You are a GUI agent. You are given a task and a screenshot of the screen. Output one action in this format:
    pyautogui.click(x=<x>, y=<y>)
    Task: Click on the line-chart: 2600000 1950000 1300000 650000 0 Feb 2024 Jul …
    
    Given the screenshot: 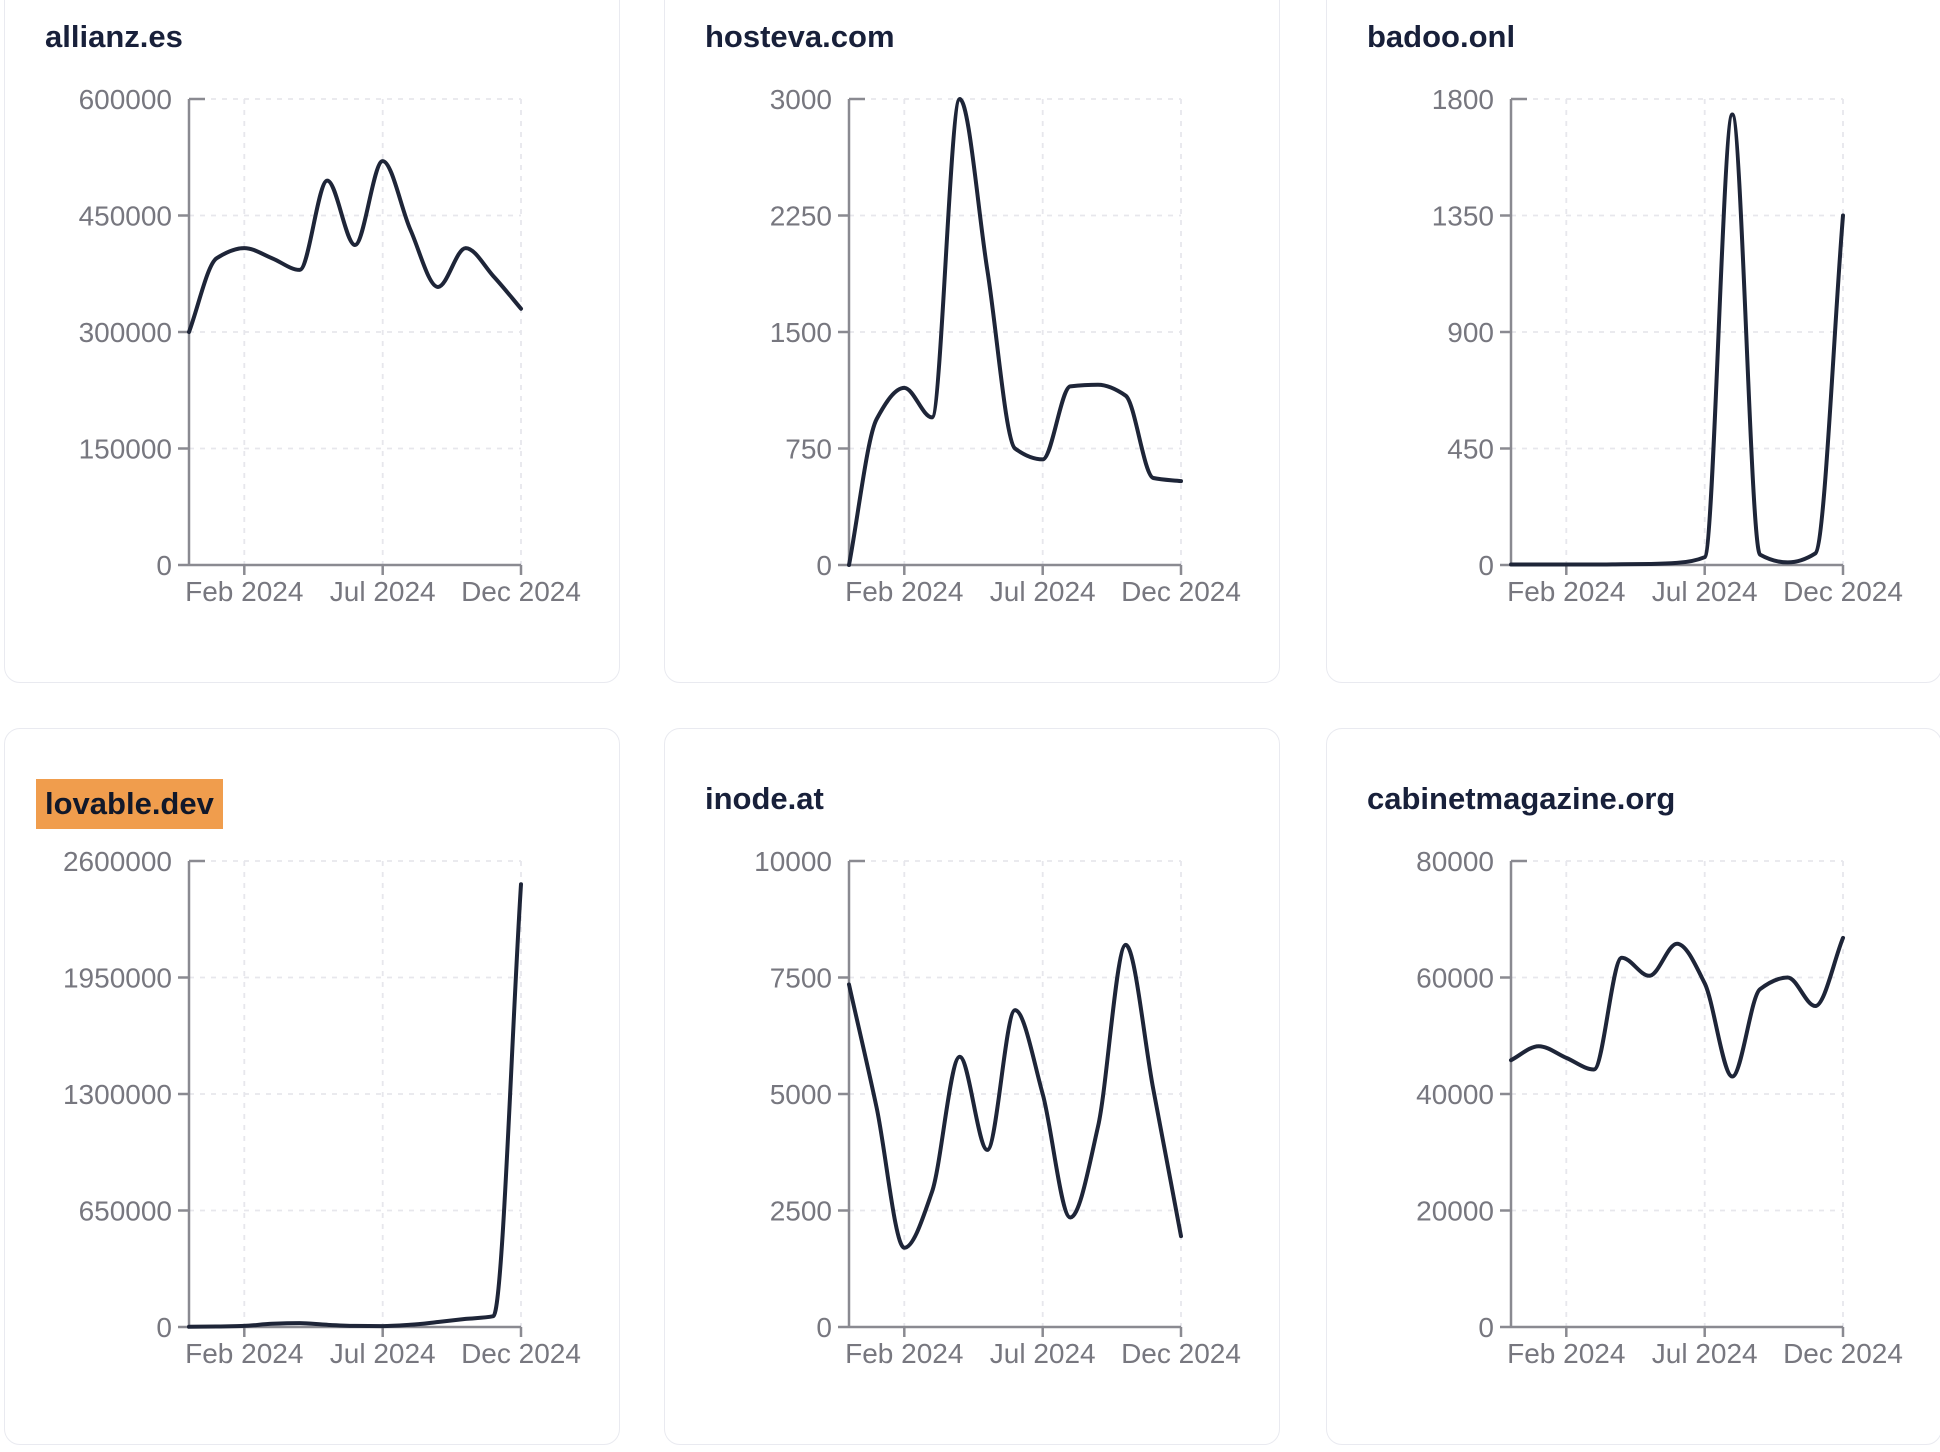 What is the action you would take?
    pyautogui.click(x=322, y=1107)
    